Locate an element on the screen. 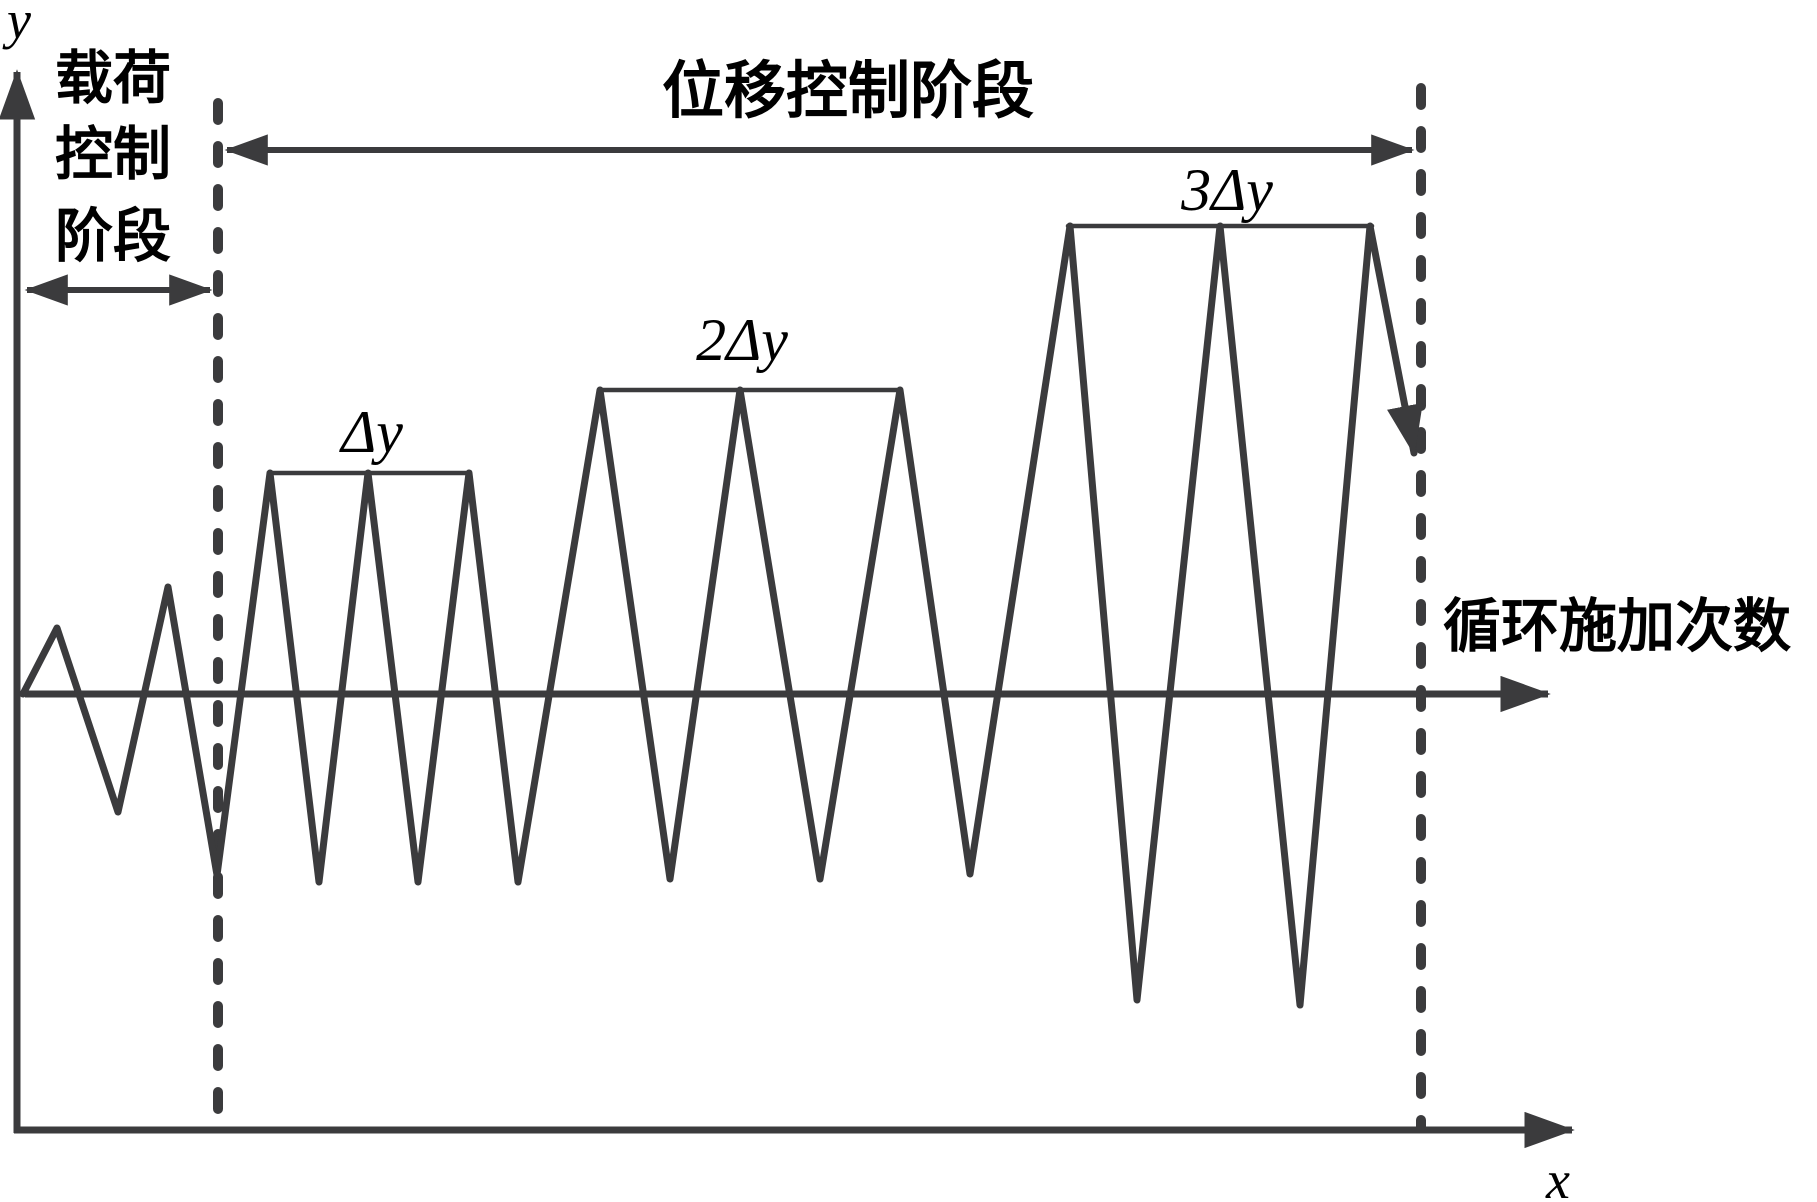 The image size is (1817, 1202). amplitude-label-3dy: 3Δy is located at coordinates (1226, 190).